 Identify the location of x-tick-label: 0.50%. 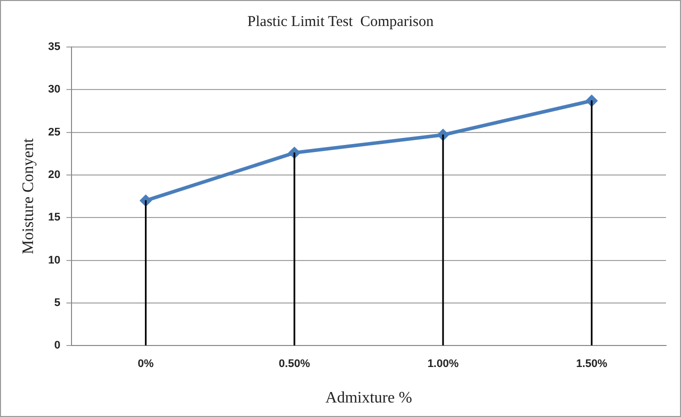
(294, 364).